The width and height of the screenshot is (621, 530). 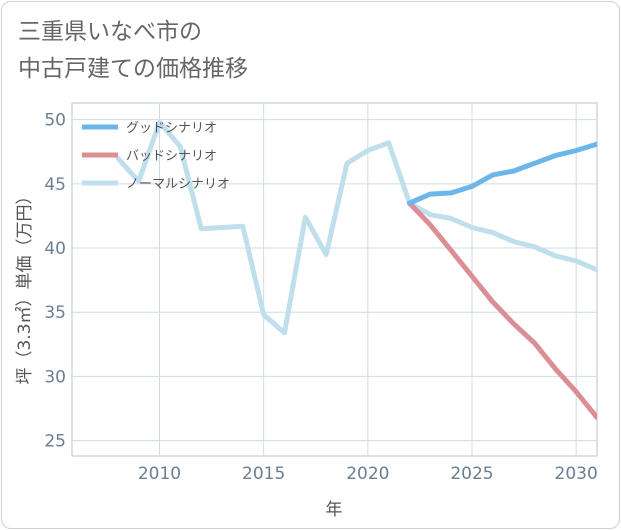 What do you see at coordinates (110, 32) in the screenshot?
I see `chart-title-line-1: 三重県いなべ市の` at bounding box center [110, 32].